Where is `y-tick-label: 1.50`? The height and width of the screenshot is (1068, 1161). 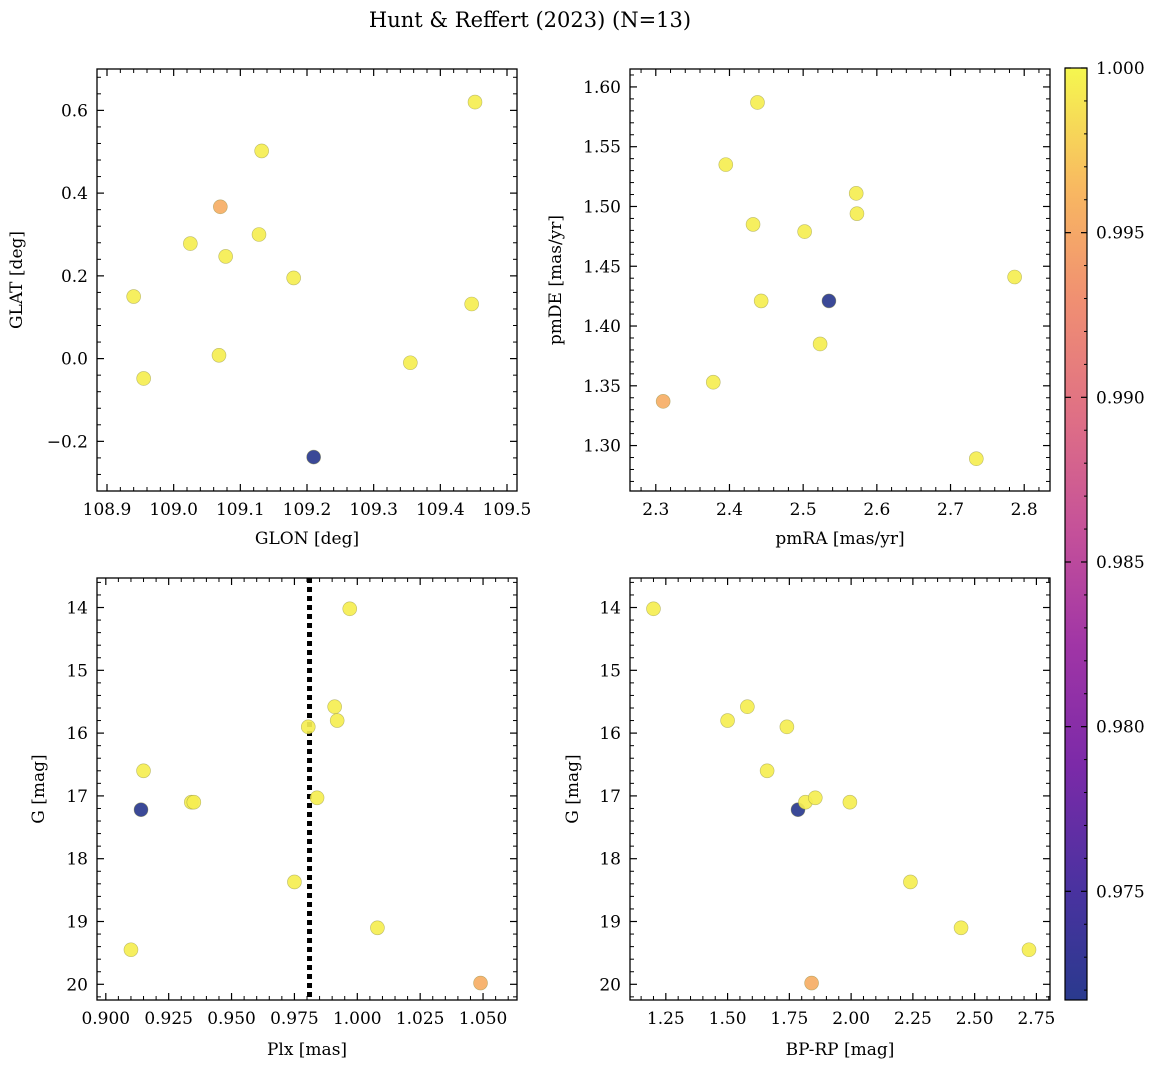
y-tick-label: 1.50 is located at coordinates (602, 207).